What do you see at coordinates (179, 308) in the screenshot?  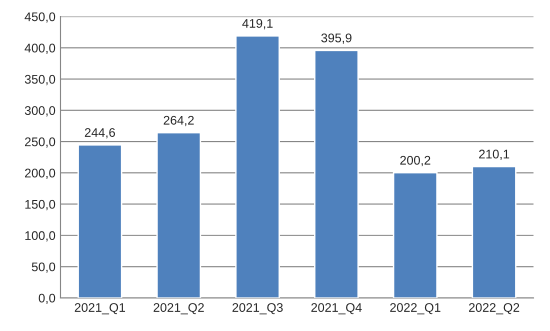 I see `x-tick-label: 2021_Q2` at bounding box center [179, 308].